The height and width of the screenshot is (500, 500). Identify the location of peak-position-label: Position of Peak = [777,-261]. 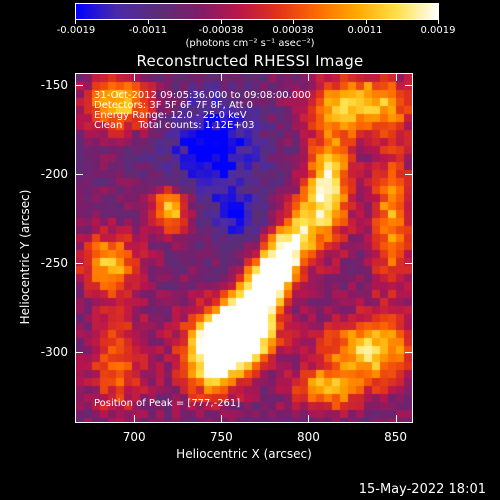
(167, 403).